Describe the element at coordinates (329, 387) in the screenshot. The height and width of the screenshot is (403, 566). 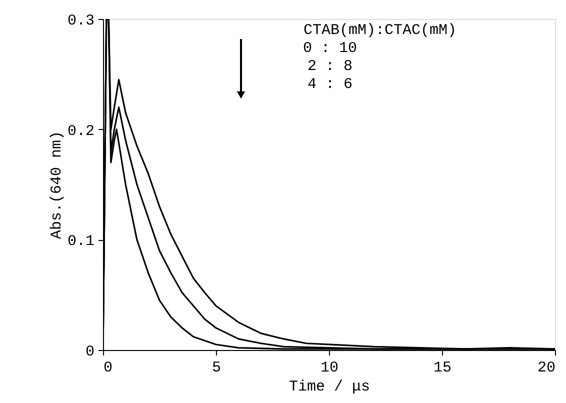
I see `x-axis-title: Time / μs` at that location.